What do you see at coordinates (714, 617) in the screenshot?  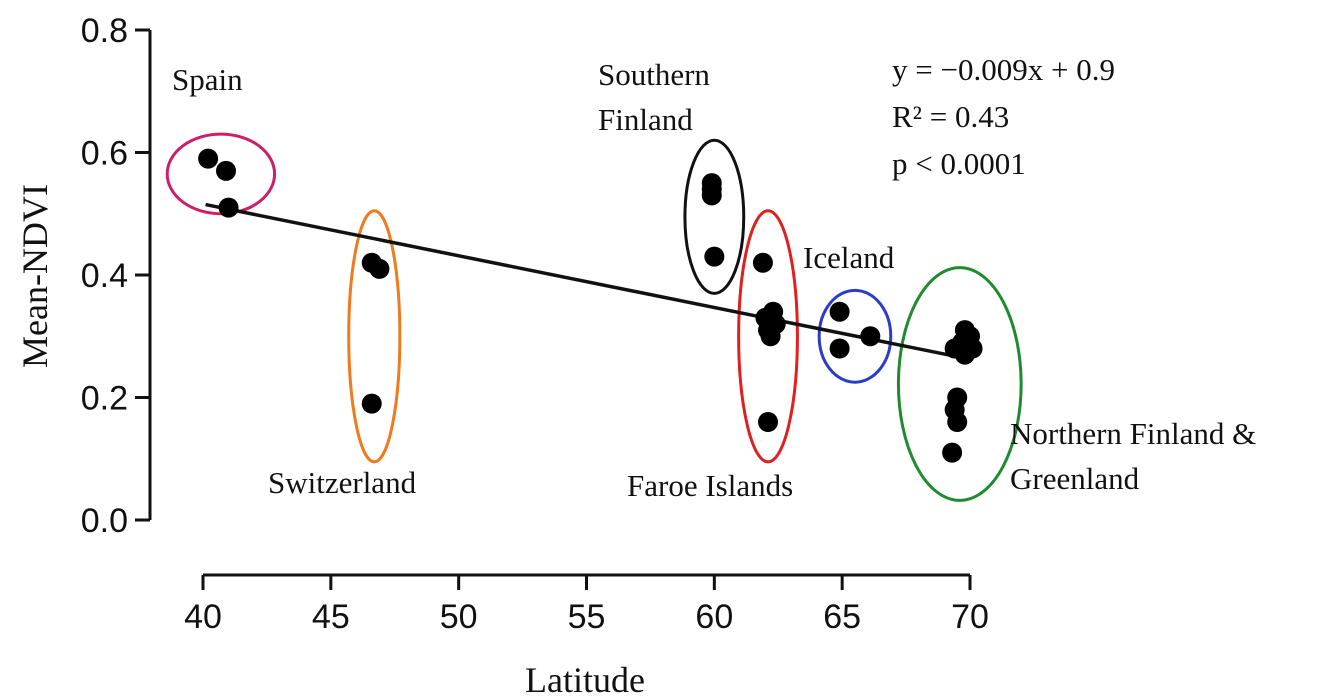 I see `x-tick-label: 60` at bounding box center [714, 617].